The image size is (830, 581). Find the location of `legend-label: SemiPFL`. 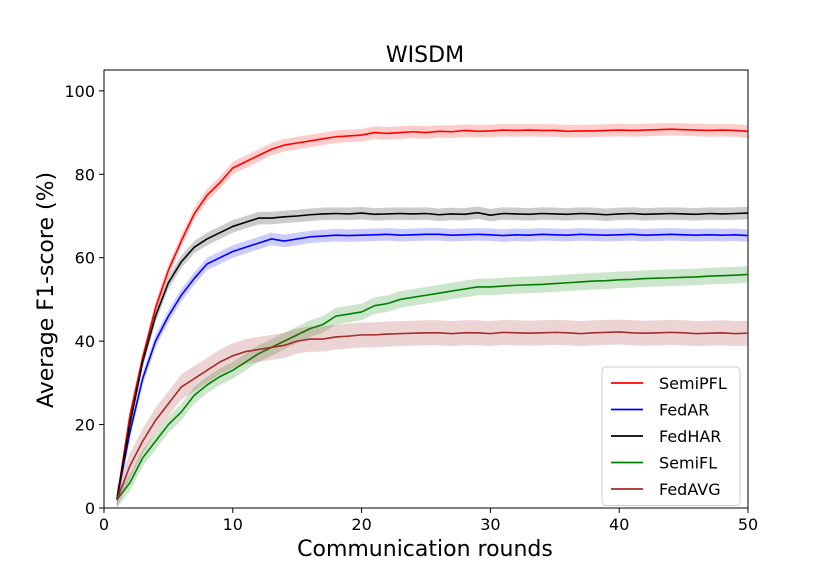

legend-label: SemiPFL is located at coordinates (693, 383).